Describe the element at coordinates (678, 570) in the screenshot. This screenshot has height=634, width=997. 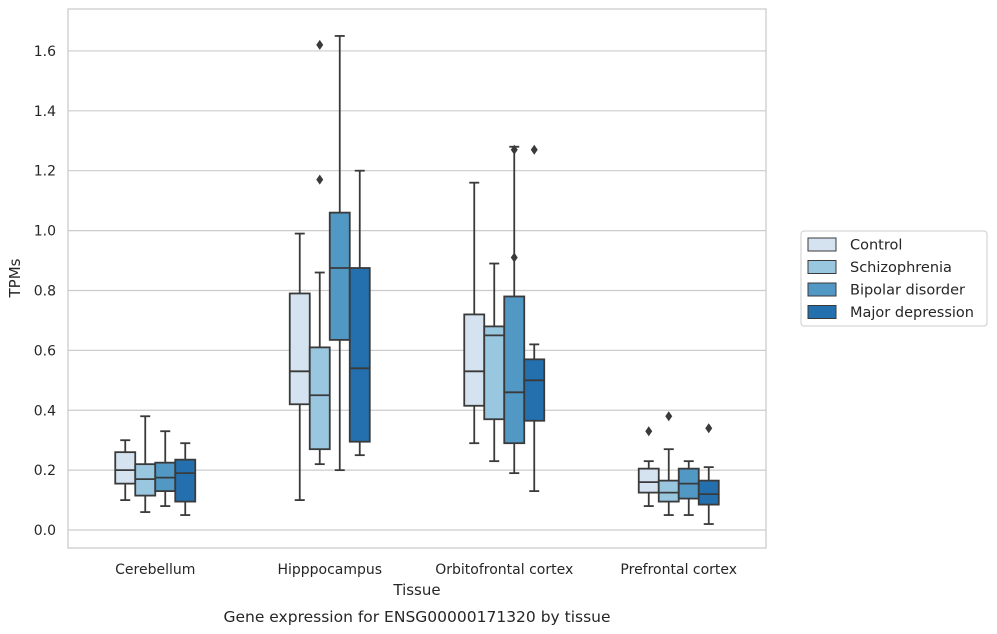
I see `x-tick-label: Prefrontal cortex` at that location.